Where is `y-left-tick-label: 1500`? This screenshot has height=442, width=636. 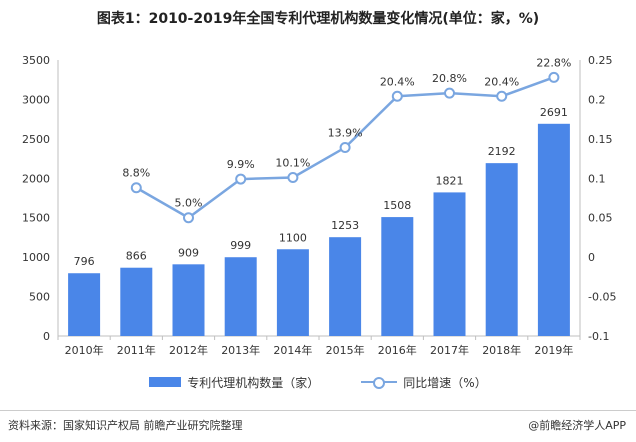 y-left-tick-label: 1500 is located at coordinates (36, 218).